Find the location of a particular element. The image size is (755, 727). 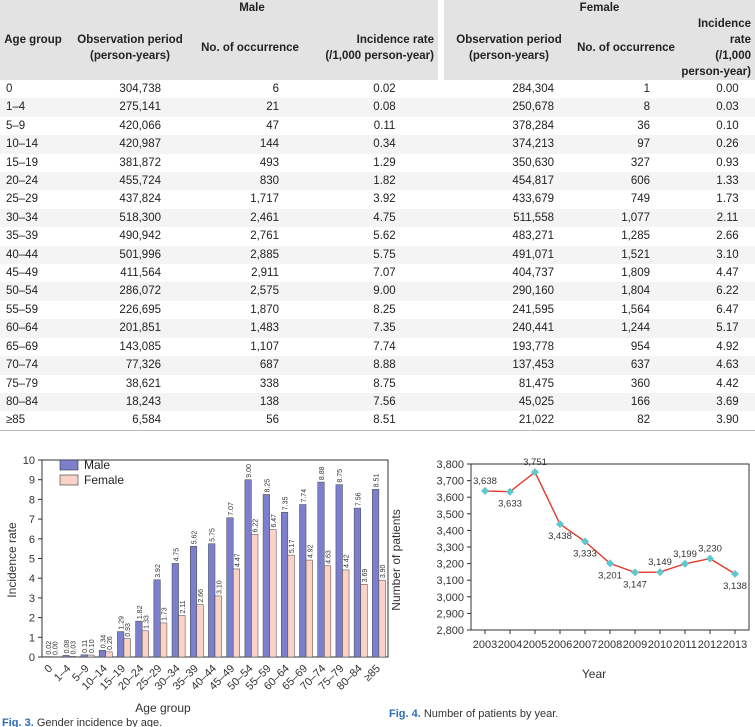

patients-value-label: 3,438 is located at coordinates (560, 536).